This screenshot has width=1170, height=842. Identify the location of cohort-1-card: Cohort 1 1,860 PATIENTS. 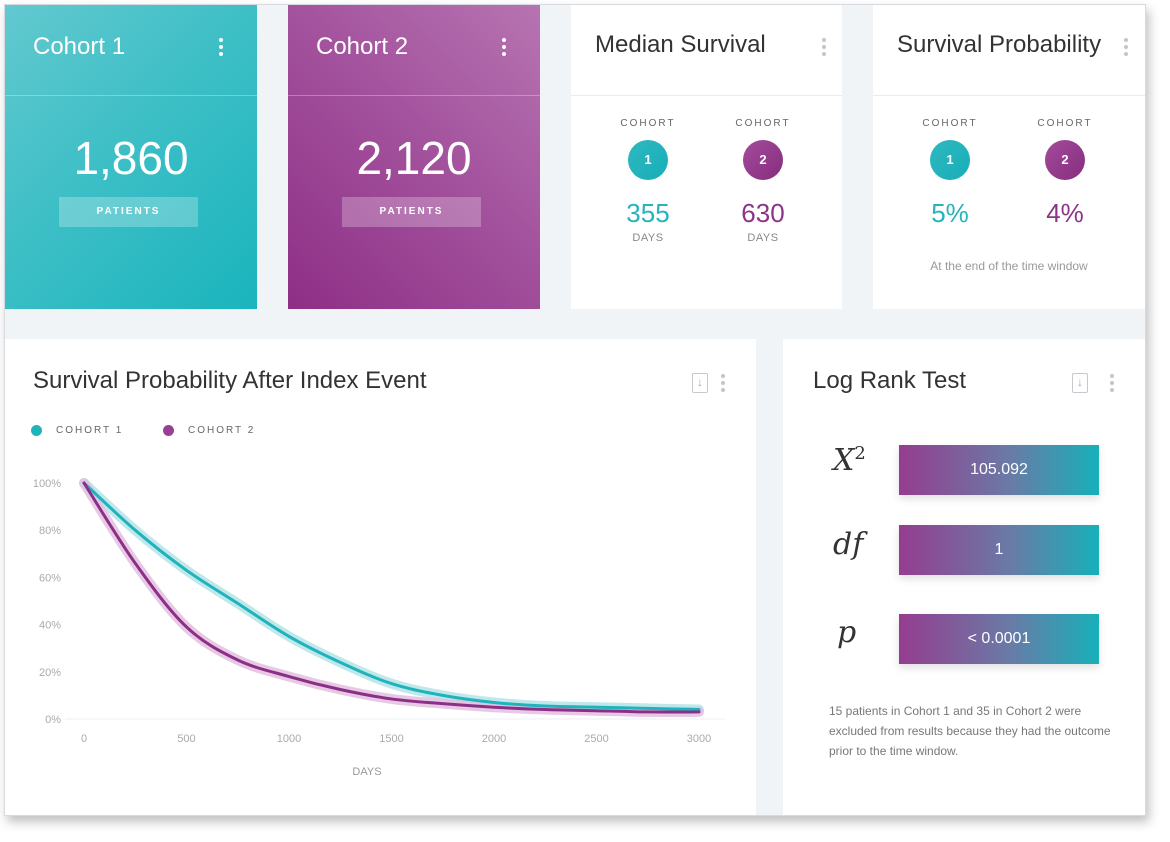
(131, 157).